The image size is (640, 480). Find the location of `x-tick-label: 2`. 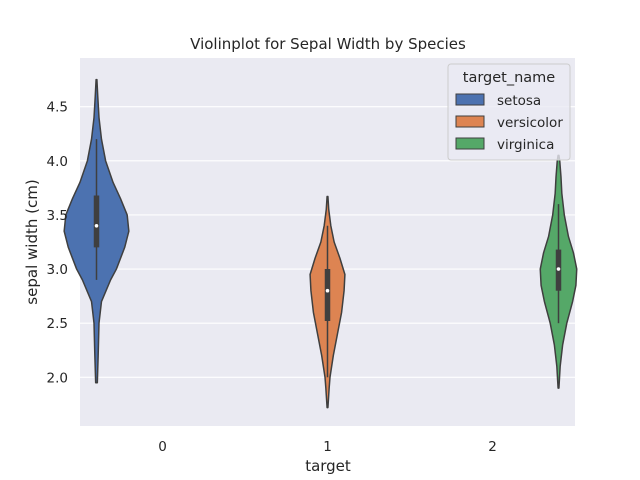

x-tick-label: 2 is located at coordinates (492, 447).